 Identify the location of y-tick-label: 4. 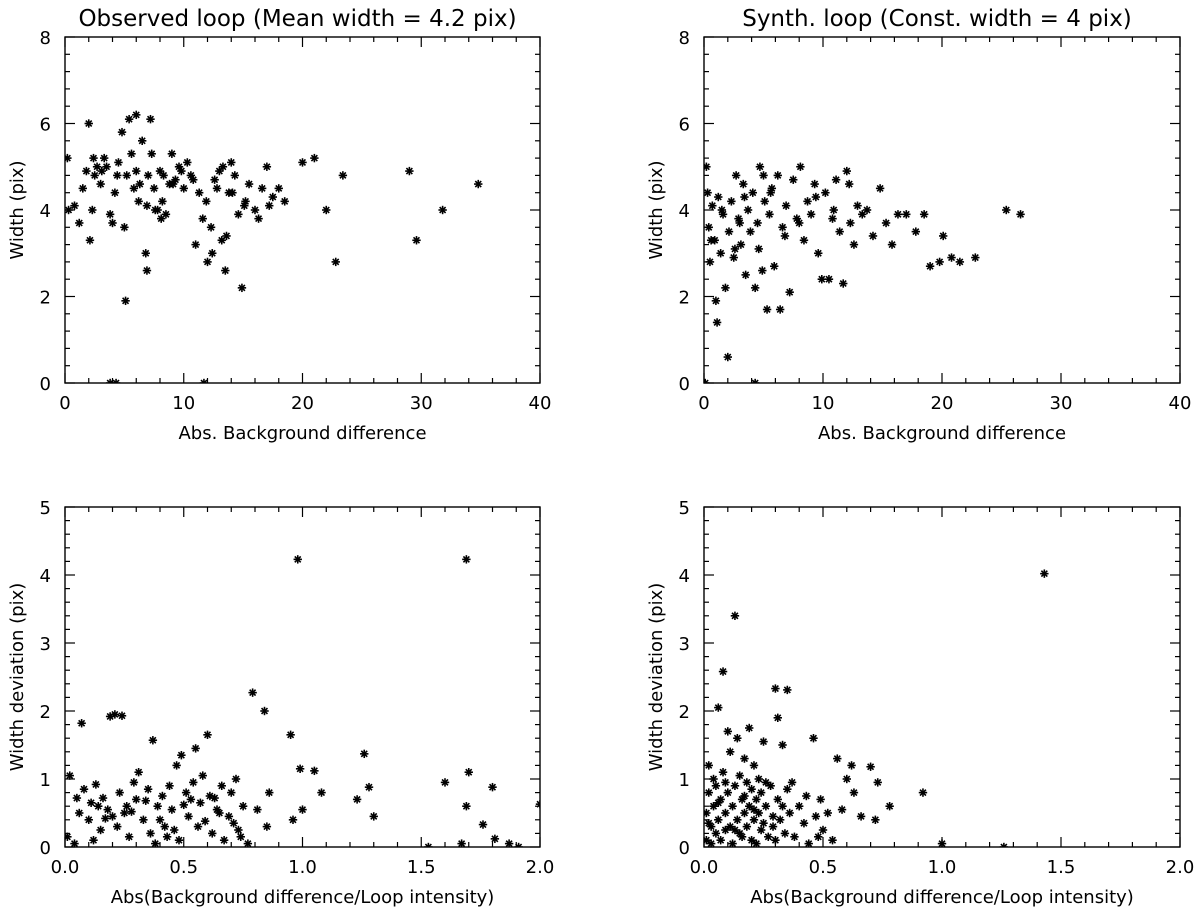
(684, 211).